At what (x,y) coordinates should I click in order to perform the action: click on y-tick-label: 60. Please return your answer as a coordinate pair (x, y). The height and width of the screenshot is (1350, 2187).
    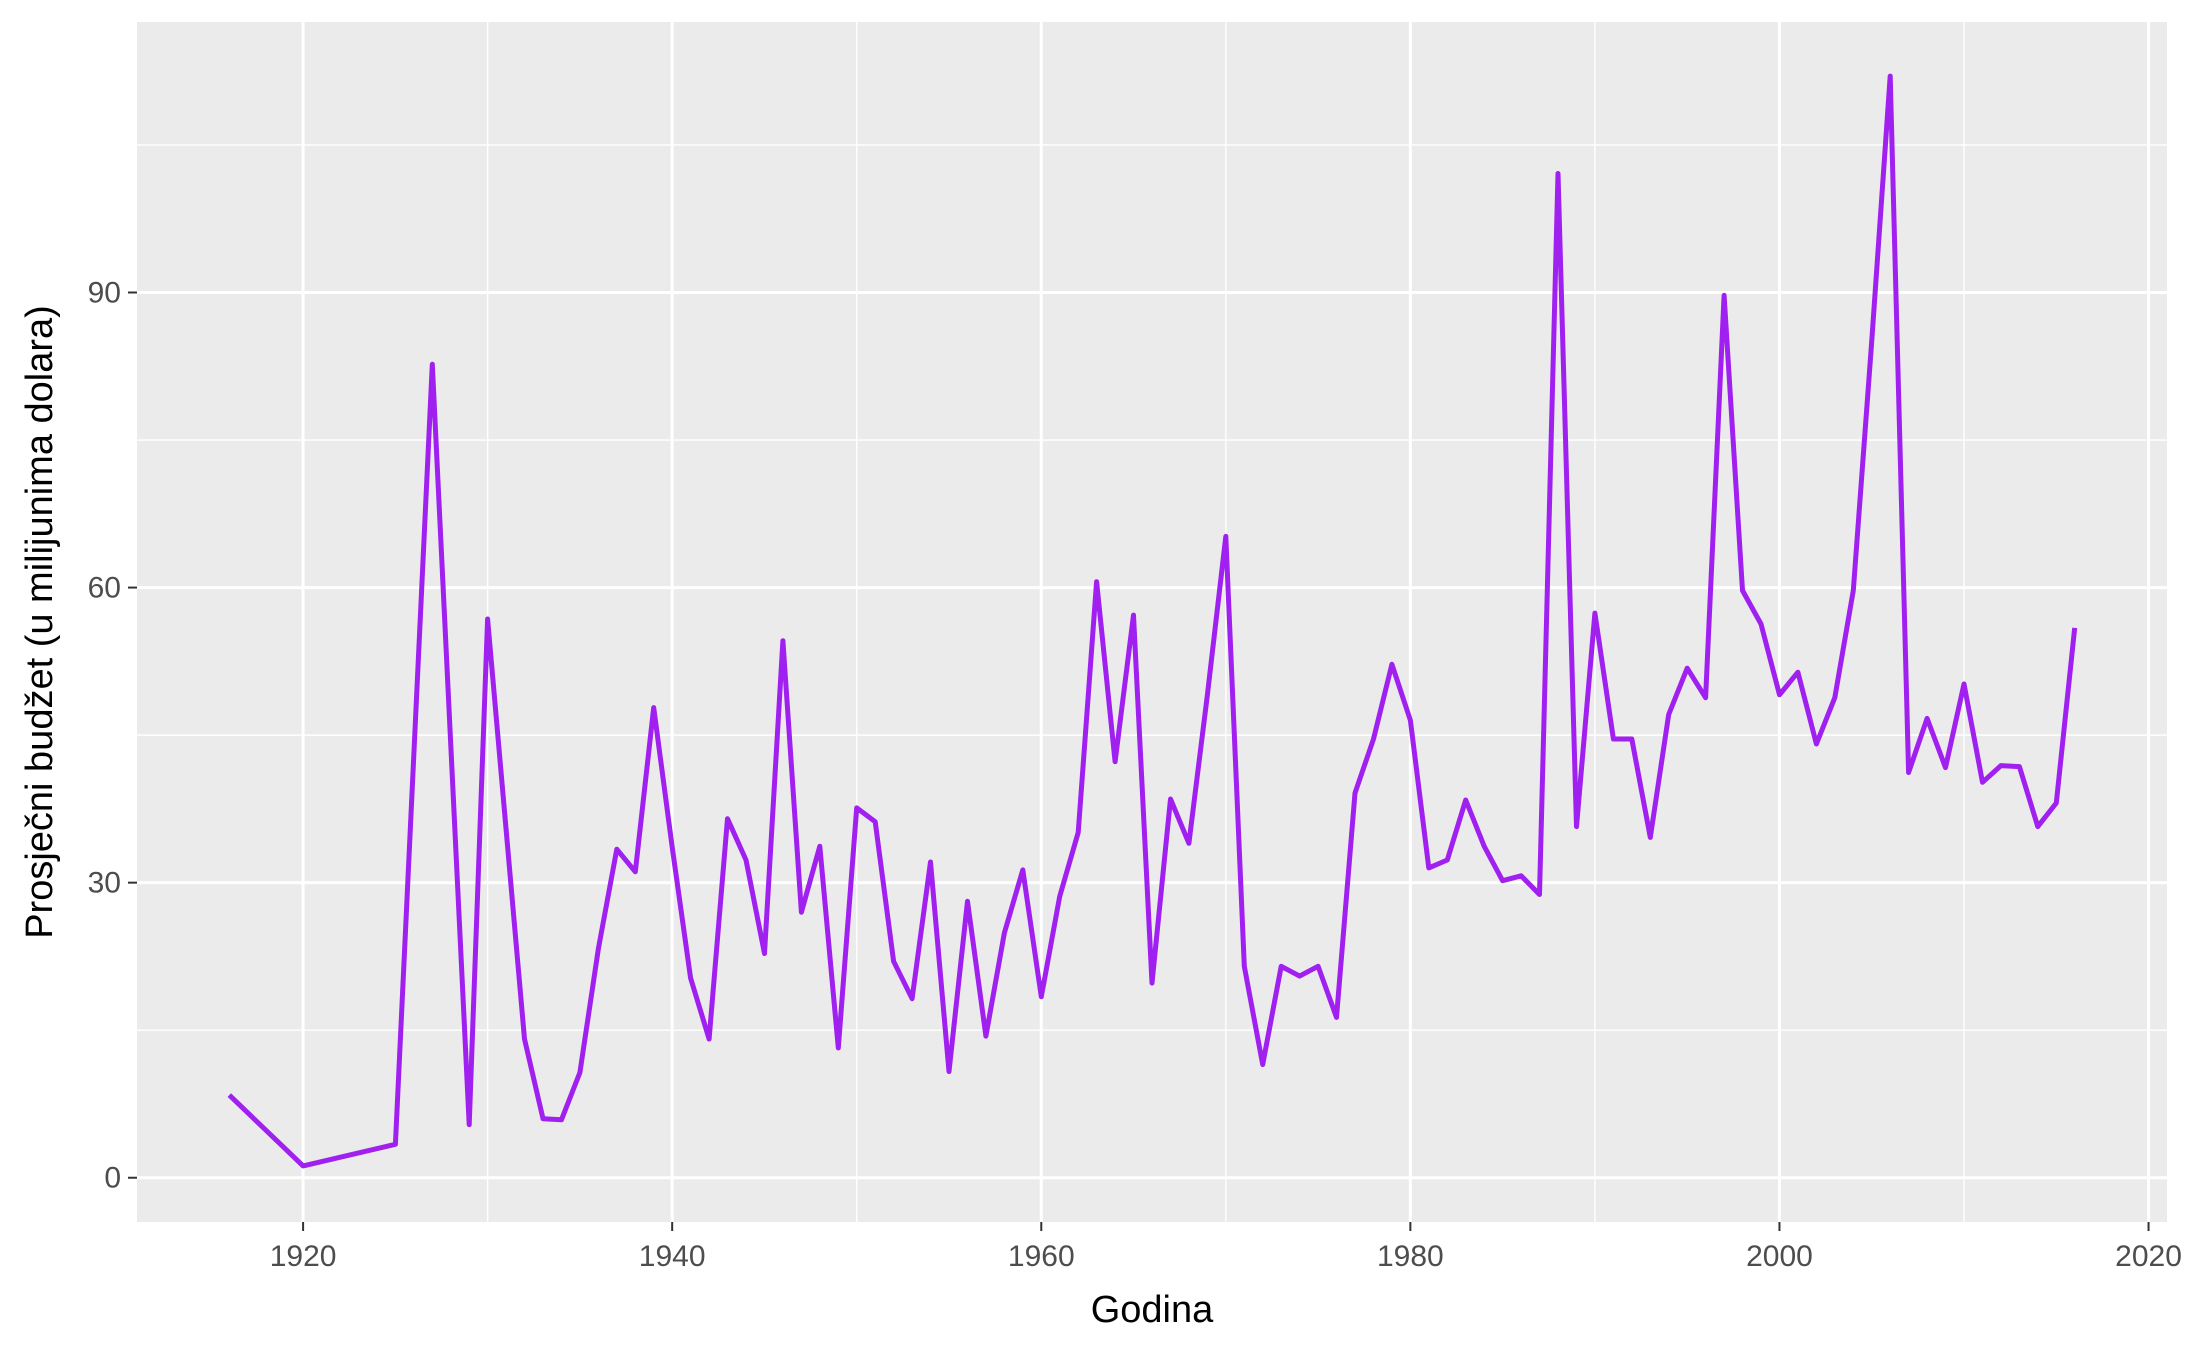
    Looking at the image, I should click on (104, 588).